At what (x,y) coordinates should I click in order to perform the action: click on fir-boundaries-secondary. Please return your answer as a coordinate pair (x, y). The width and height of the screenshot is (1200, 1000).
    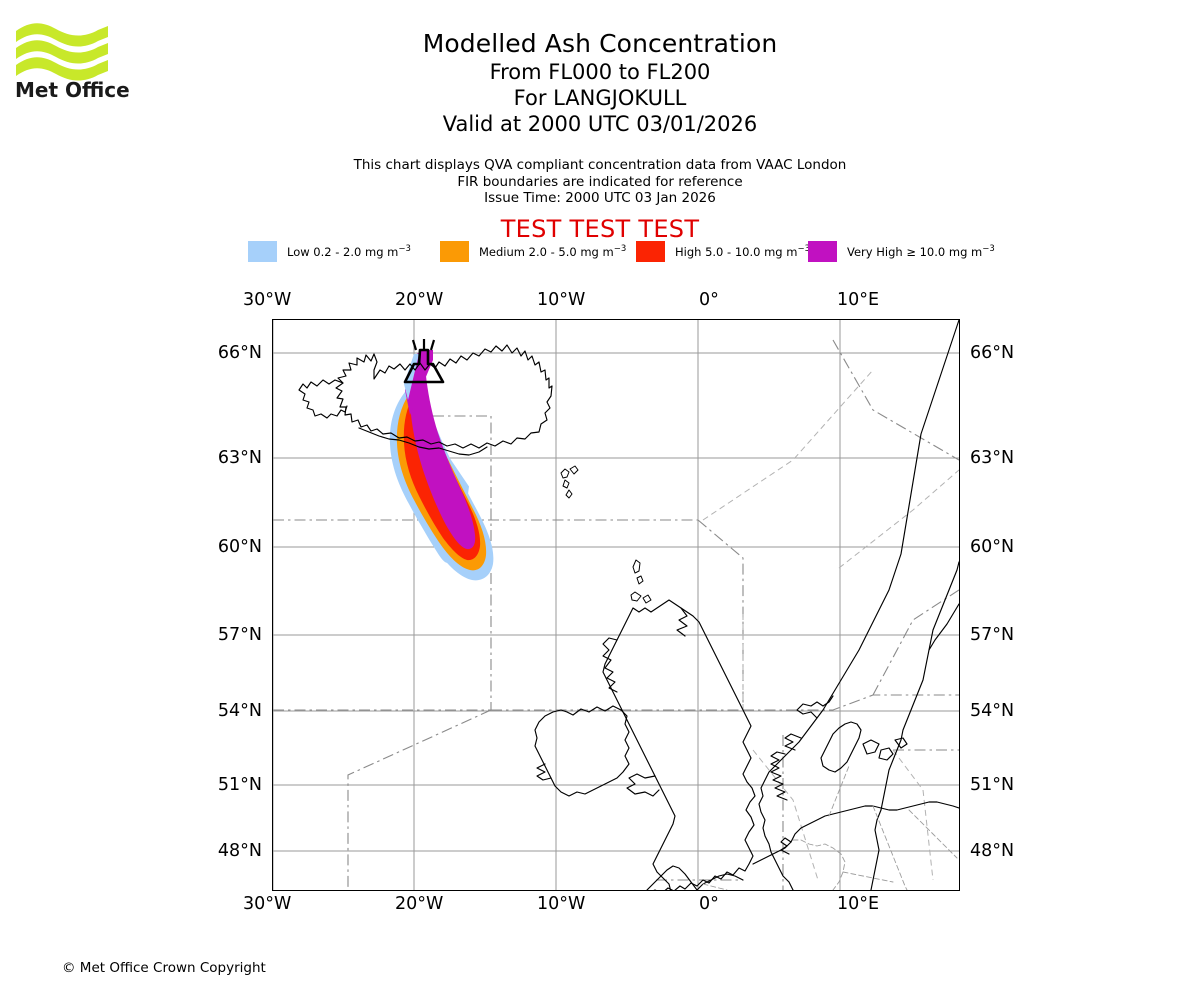
    Looking at the image, I should click on (830, 625).